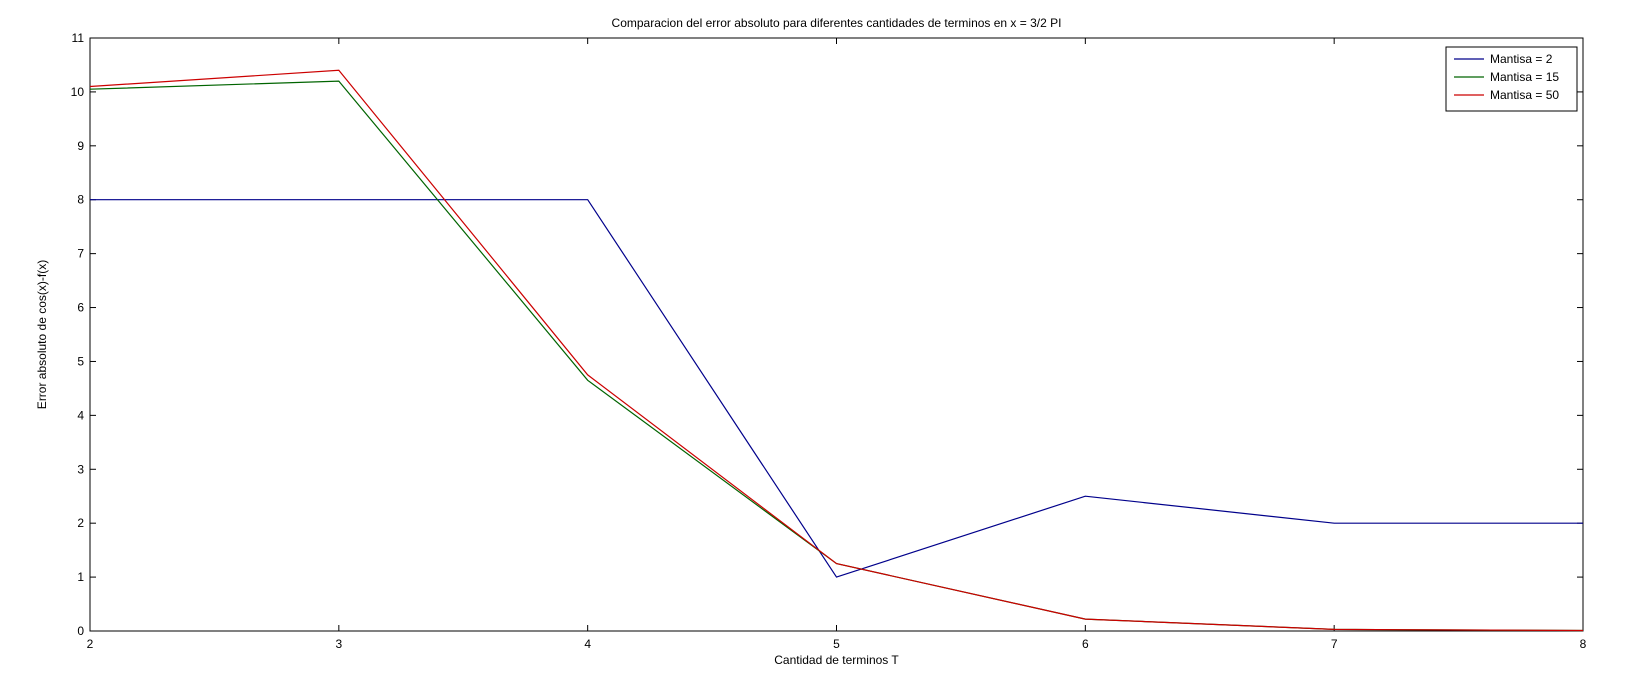 This screenshot has height=686, width=1651. Describe the element at coordinates (80, 415) in the screenshot. I see `y-tick-label: 4` at that location.